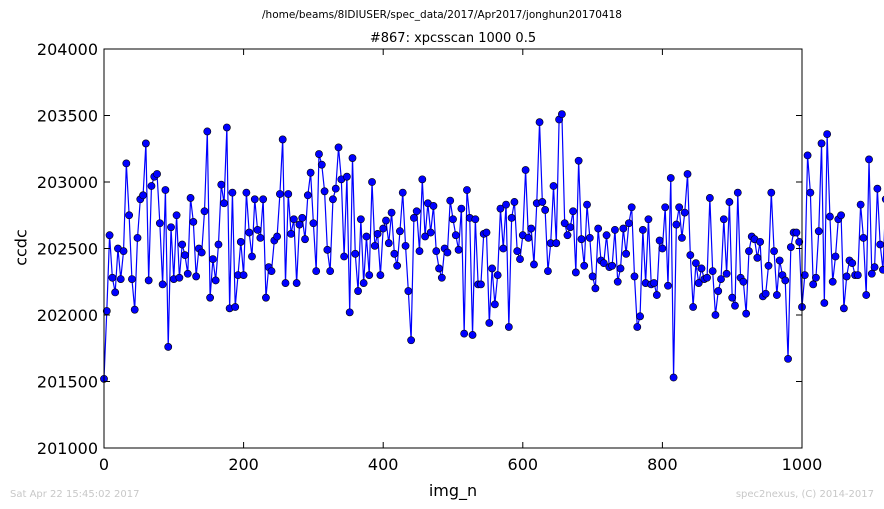  I want to click on timestamp-label: Sat Apr 22 15:45:02 2017, so click(75, 494).